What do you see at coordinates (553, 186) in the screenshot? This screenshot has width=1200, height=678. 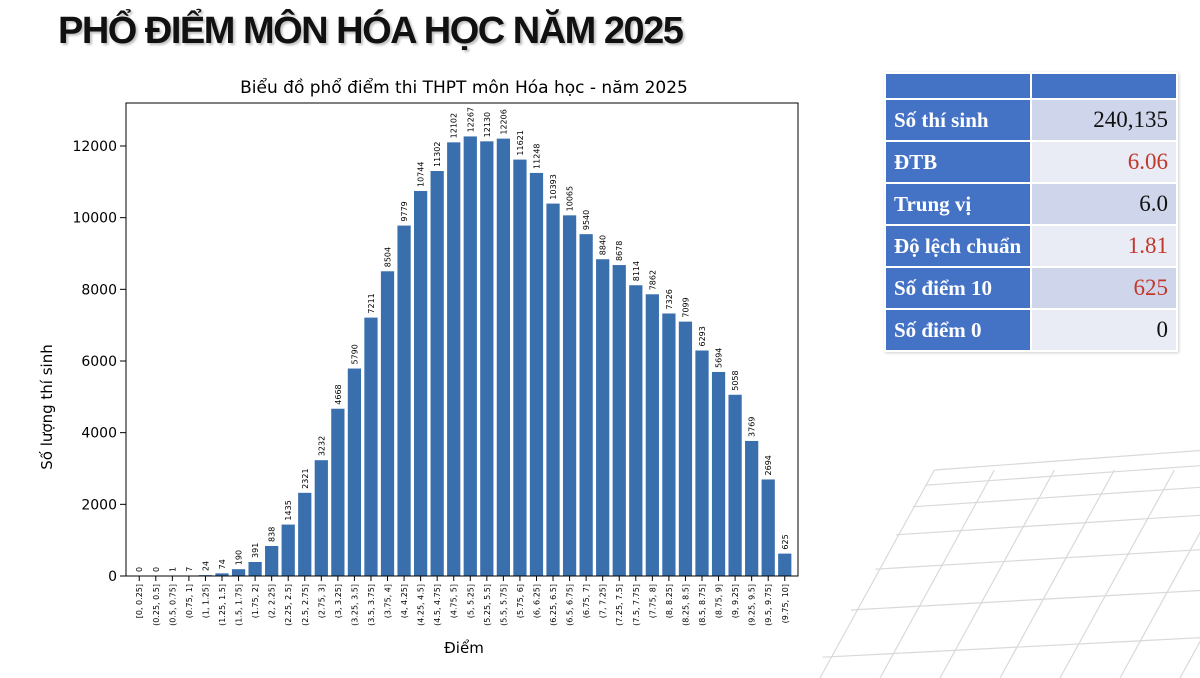 I see `bar-value-label: 10393` at bounding box center [553, 186].